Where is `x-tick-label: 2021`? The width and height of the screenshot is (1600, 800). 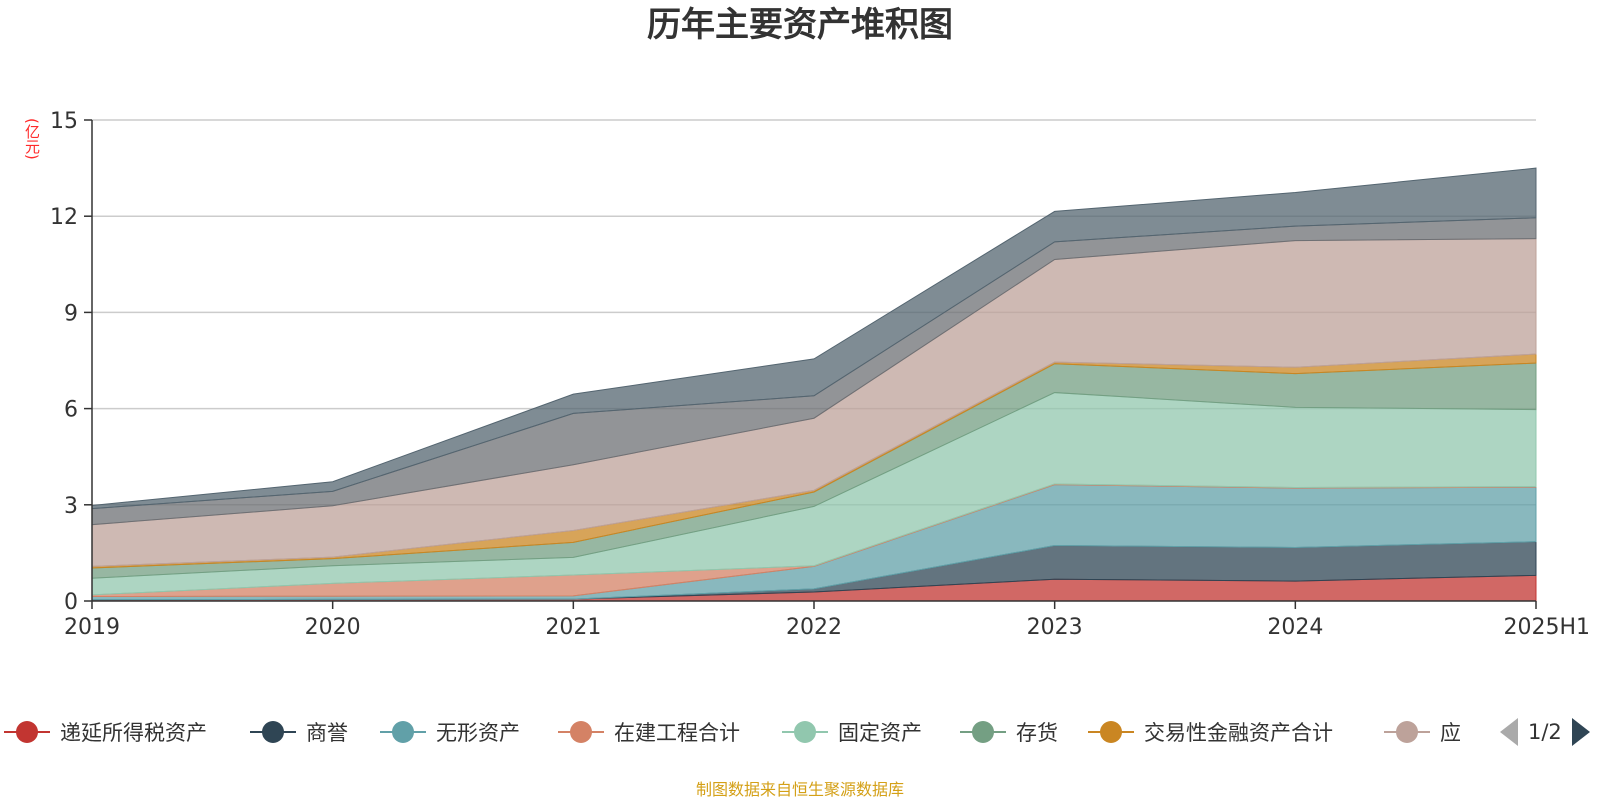 x-tick-label: 2021 is located at coordinates (573, 627).